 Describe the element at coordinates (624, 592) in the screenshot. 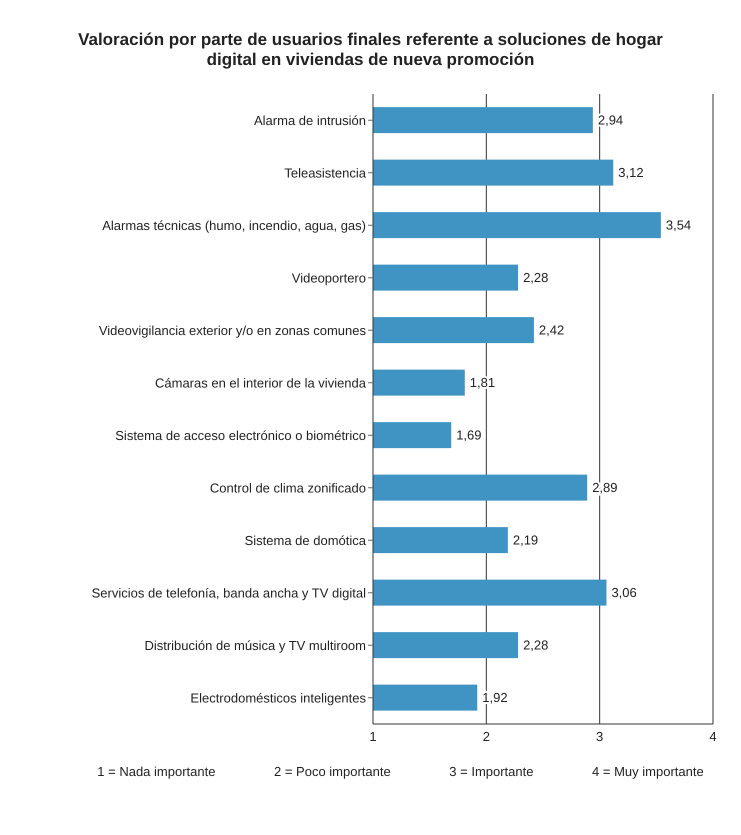

I see `data-label: 3,06` at that location.